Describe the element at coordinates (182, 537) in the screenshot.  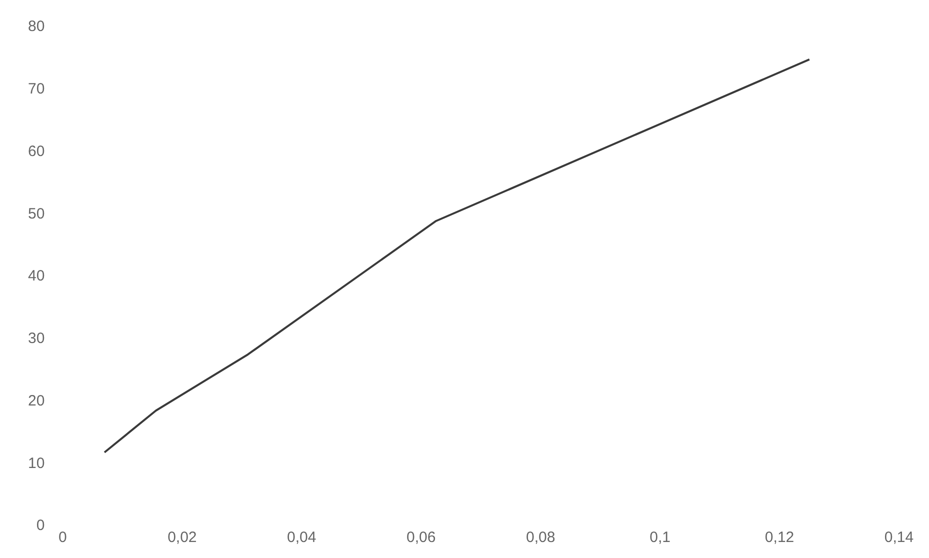
I see `x-tick-label: 0,02` at that location.